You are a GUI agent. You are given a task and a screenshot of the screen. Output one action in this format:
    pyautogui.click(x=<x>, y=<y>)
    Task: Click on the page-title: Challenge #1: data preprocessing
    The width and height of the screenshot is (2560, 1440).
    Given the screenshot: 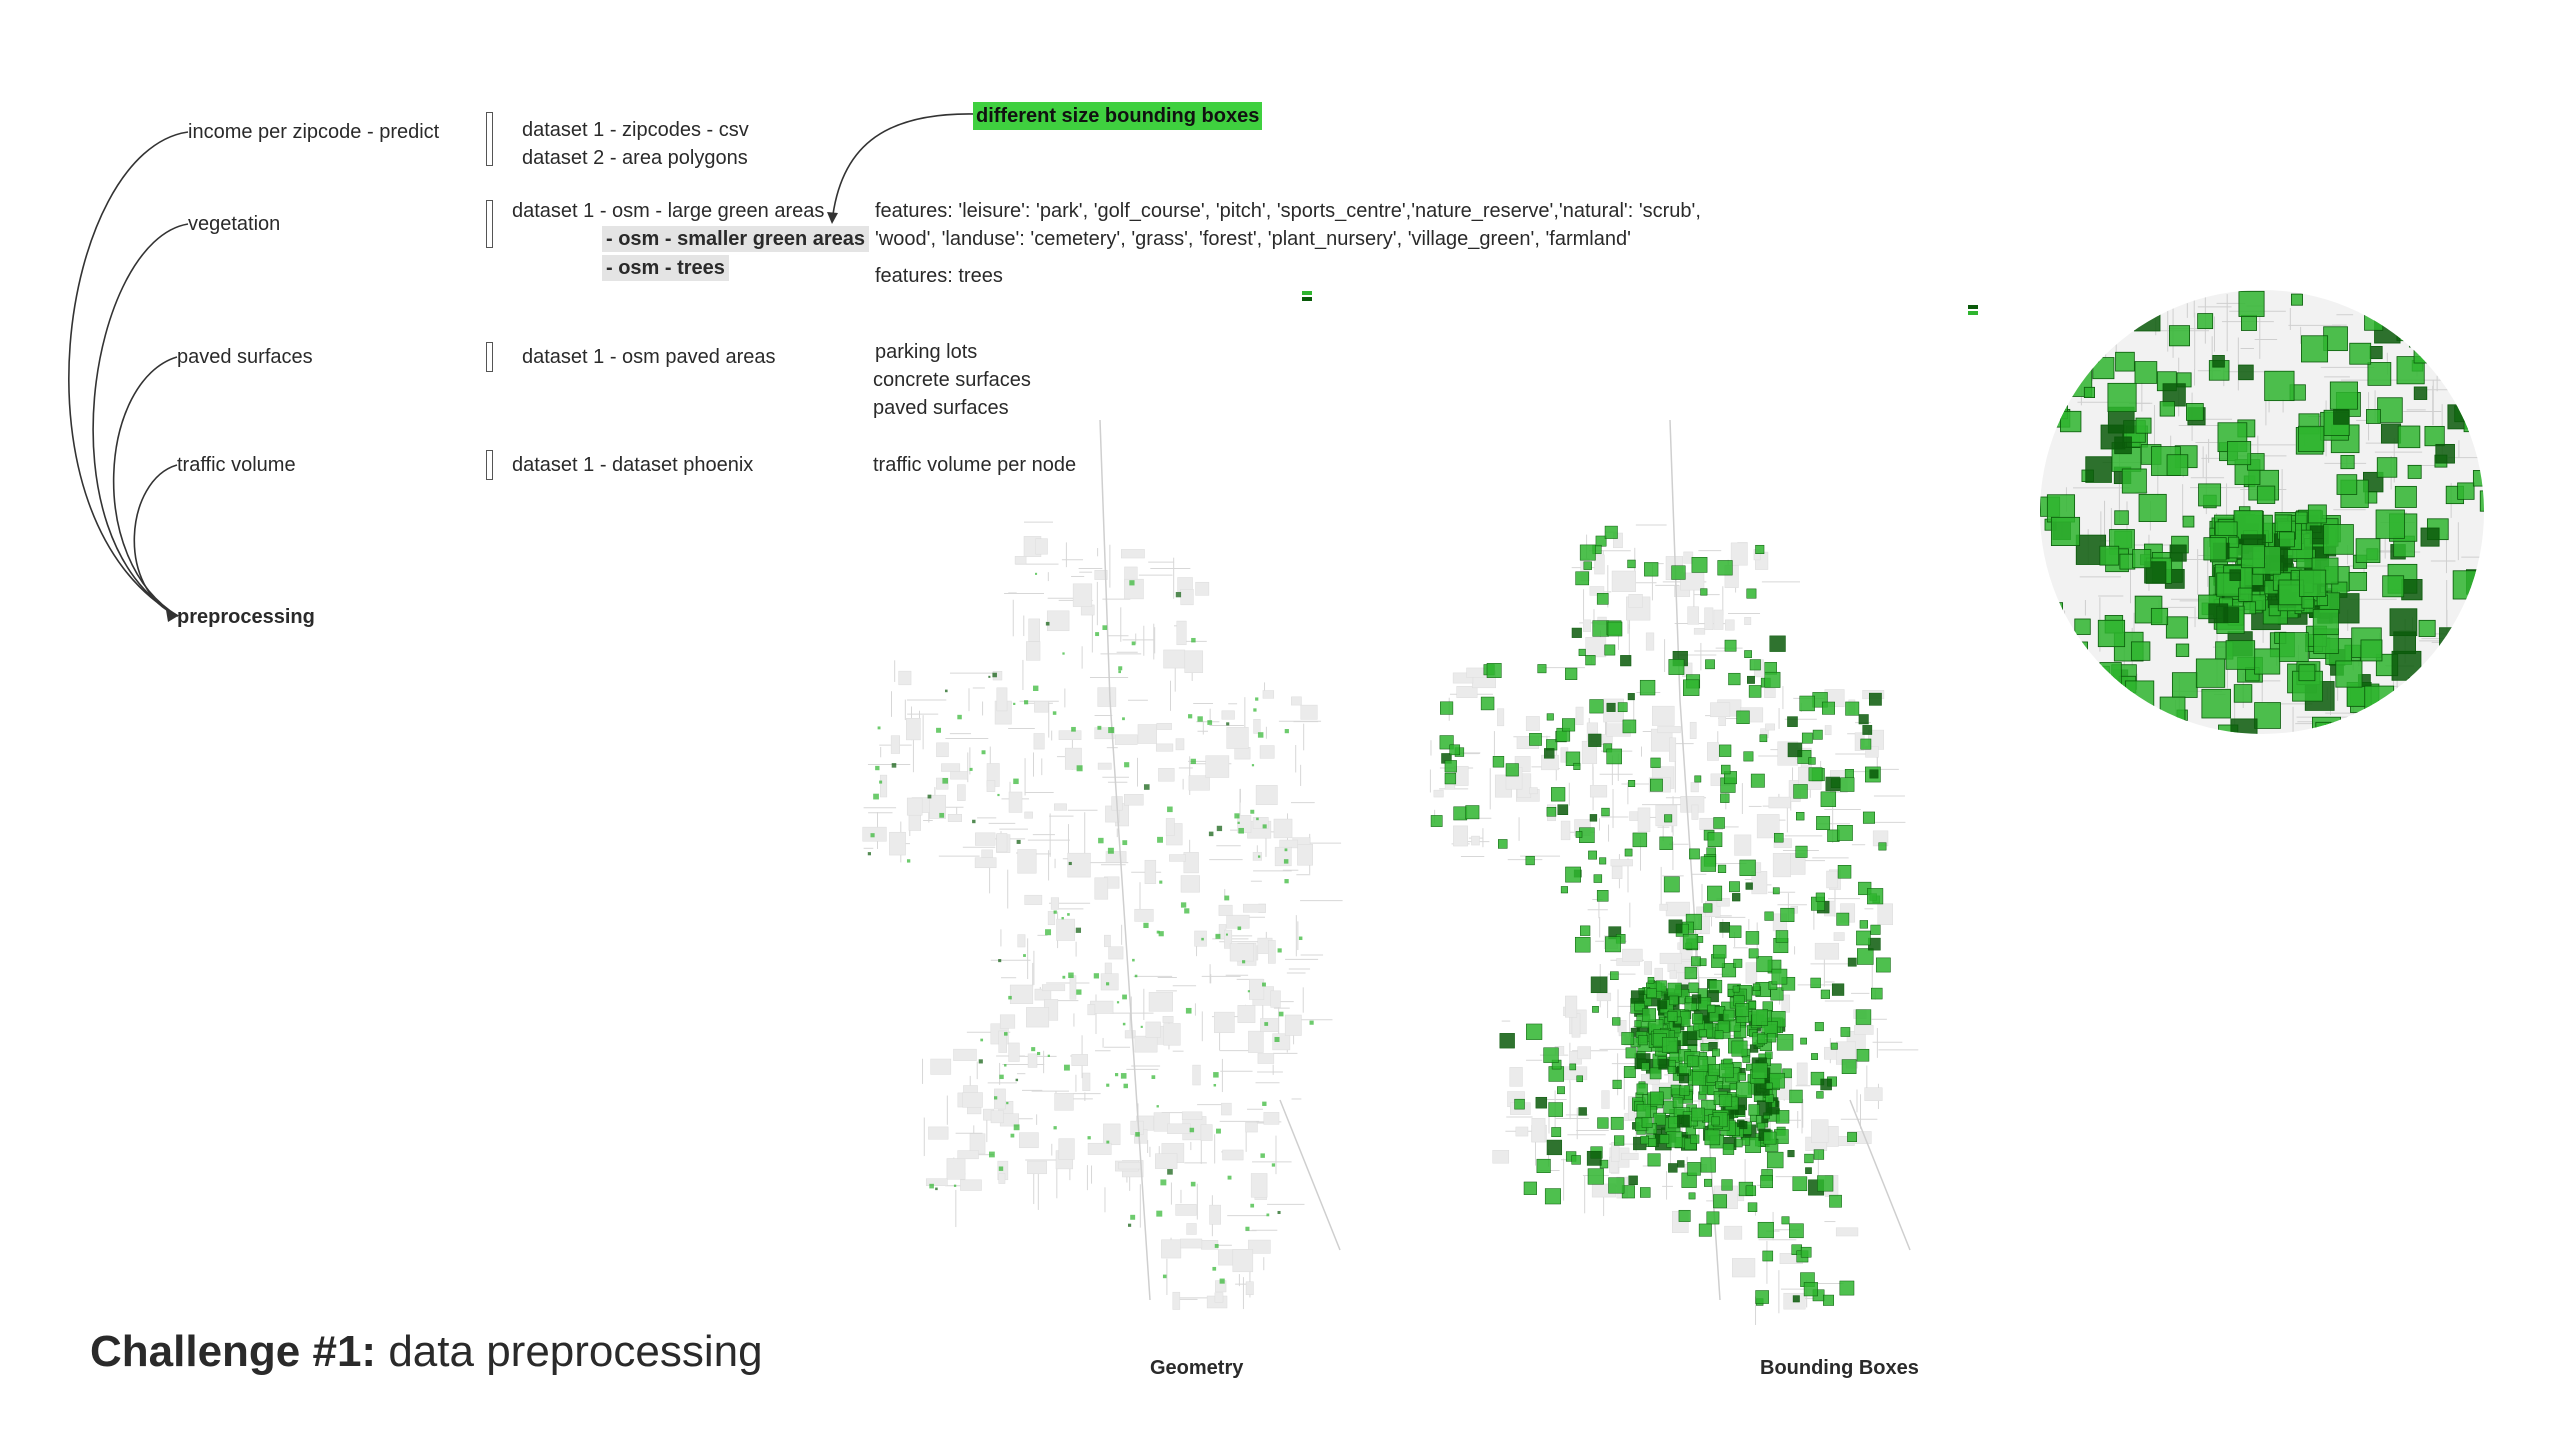 What is the action you would take?
    pyautogui.click(x=426, y=1352)
    